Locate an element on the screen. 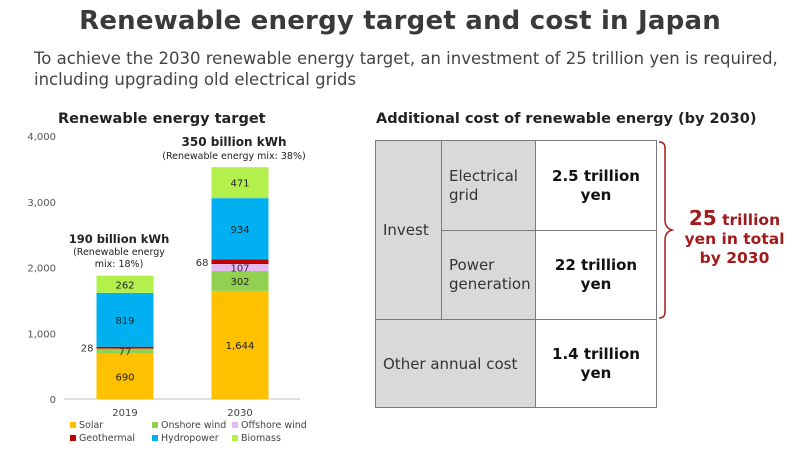 This screenshot has height=450, width=800. other-value-cell: 1.4 trillion yen is located at coordinates (596, 363).